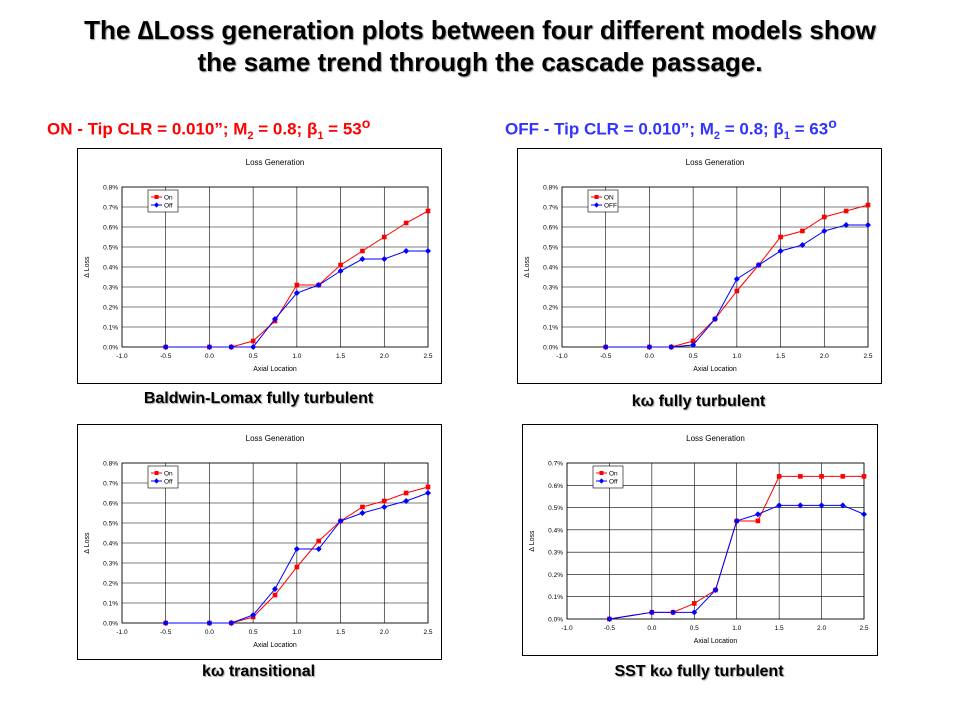 The height and width of the screenshot is (720, 960). I want to click on subtitle-off-mid: = 0.8; β, so click(752, 129).